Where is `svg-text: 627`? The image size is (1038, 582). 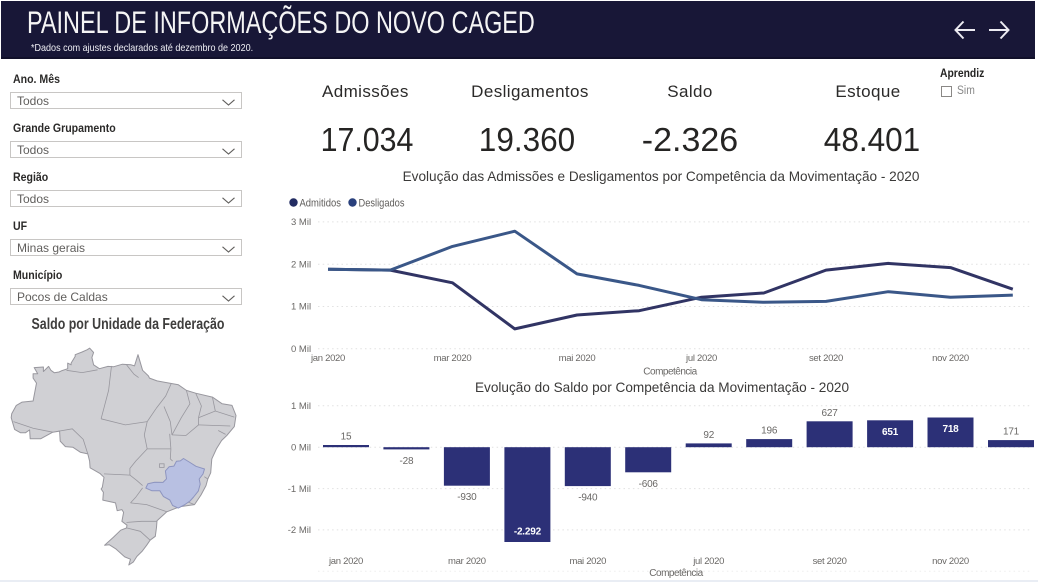
svg-text: 627 is located at coordinates (830, 413).